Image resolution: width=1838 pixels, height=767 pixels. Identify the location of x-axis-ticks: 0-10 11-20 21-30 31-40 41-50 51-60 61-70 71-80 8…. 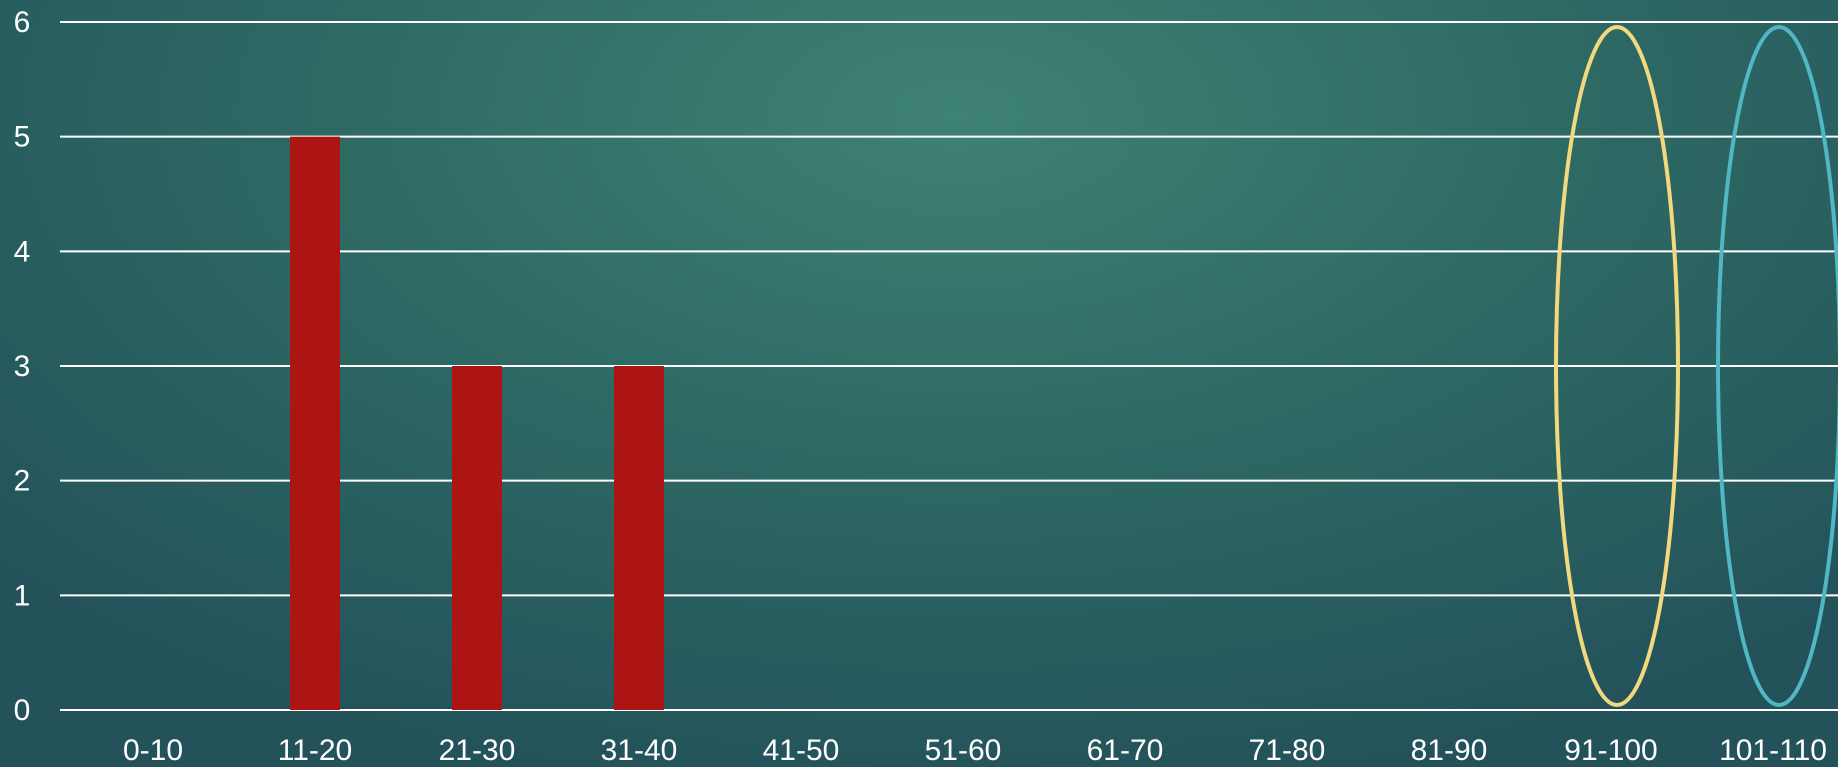
(975, 750).